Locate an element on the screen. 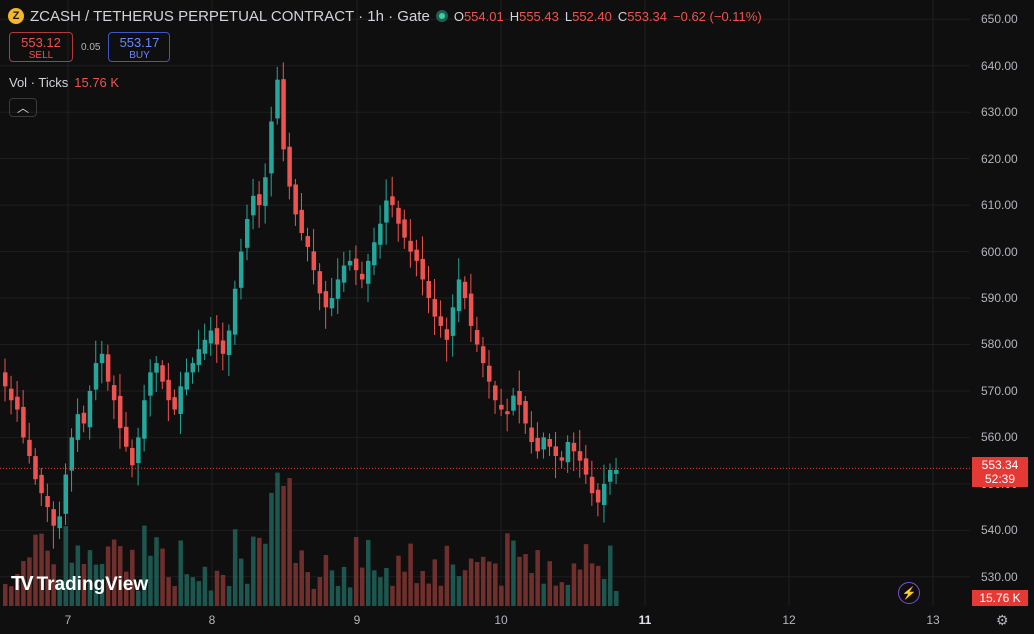 The width and height of the screenshot is (1034, 634). price-axis-label: 620.00 is located at coordinates (999, 158).